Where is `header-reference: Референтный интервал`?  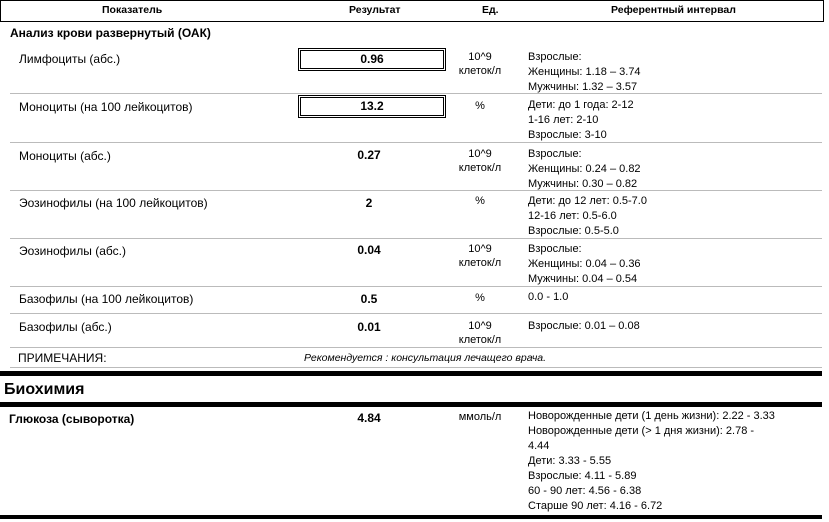 header-reference: Референтный интервал is located at coordinates (673, 10).